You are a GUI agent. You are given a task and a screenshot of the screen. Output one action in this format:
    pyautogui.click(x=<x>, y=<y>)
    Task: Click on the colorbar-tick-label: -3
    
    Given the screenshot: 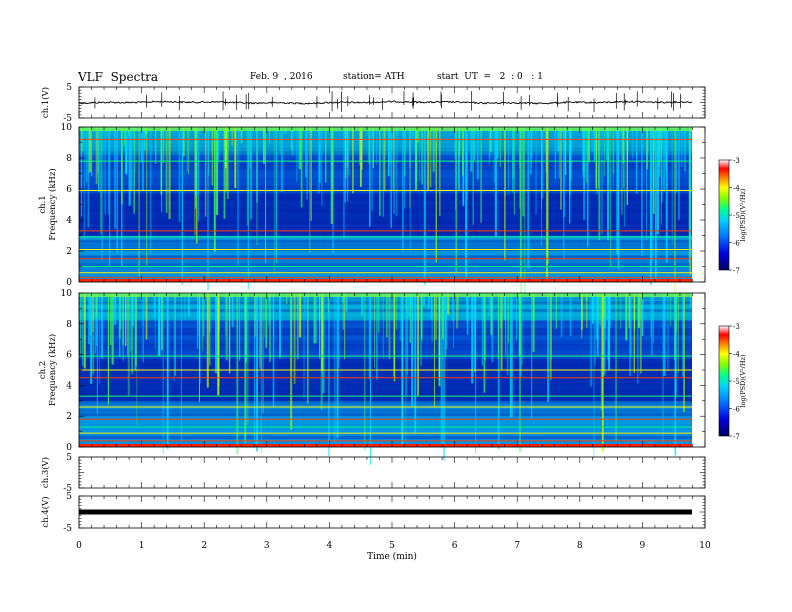 What is the action you would take?
    pyautogui.click(x=736, y=161)
    